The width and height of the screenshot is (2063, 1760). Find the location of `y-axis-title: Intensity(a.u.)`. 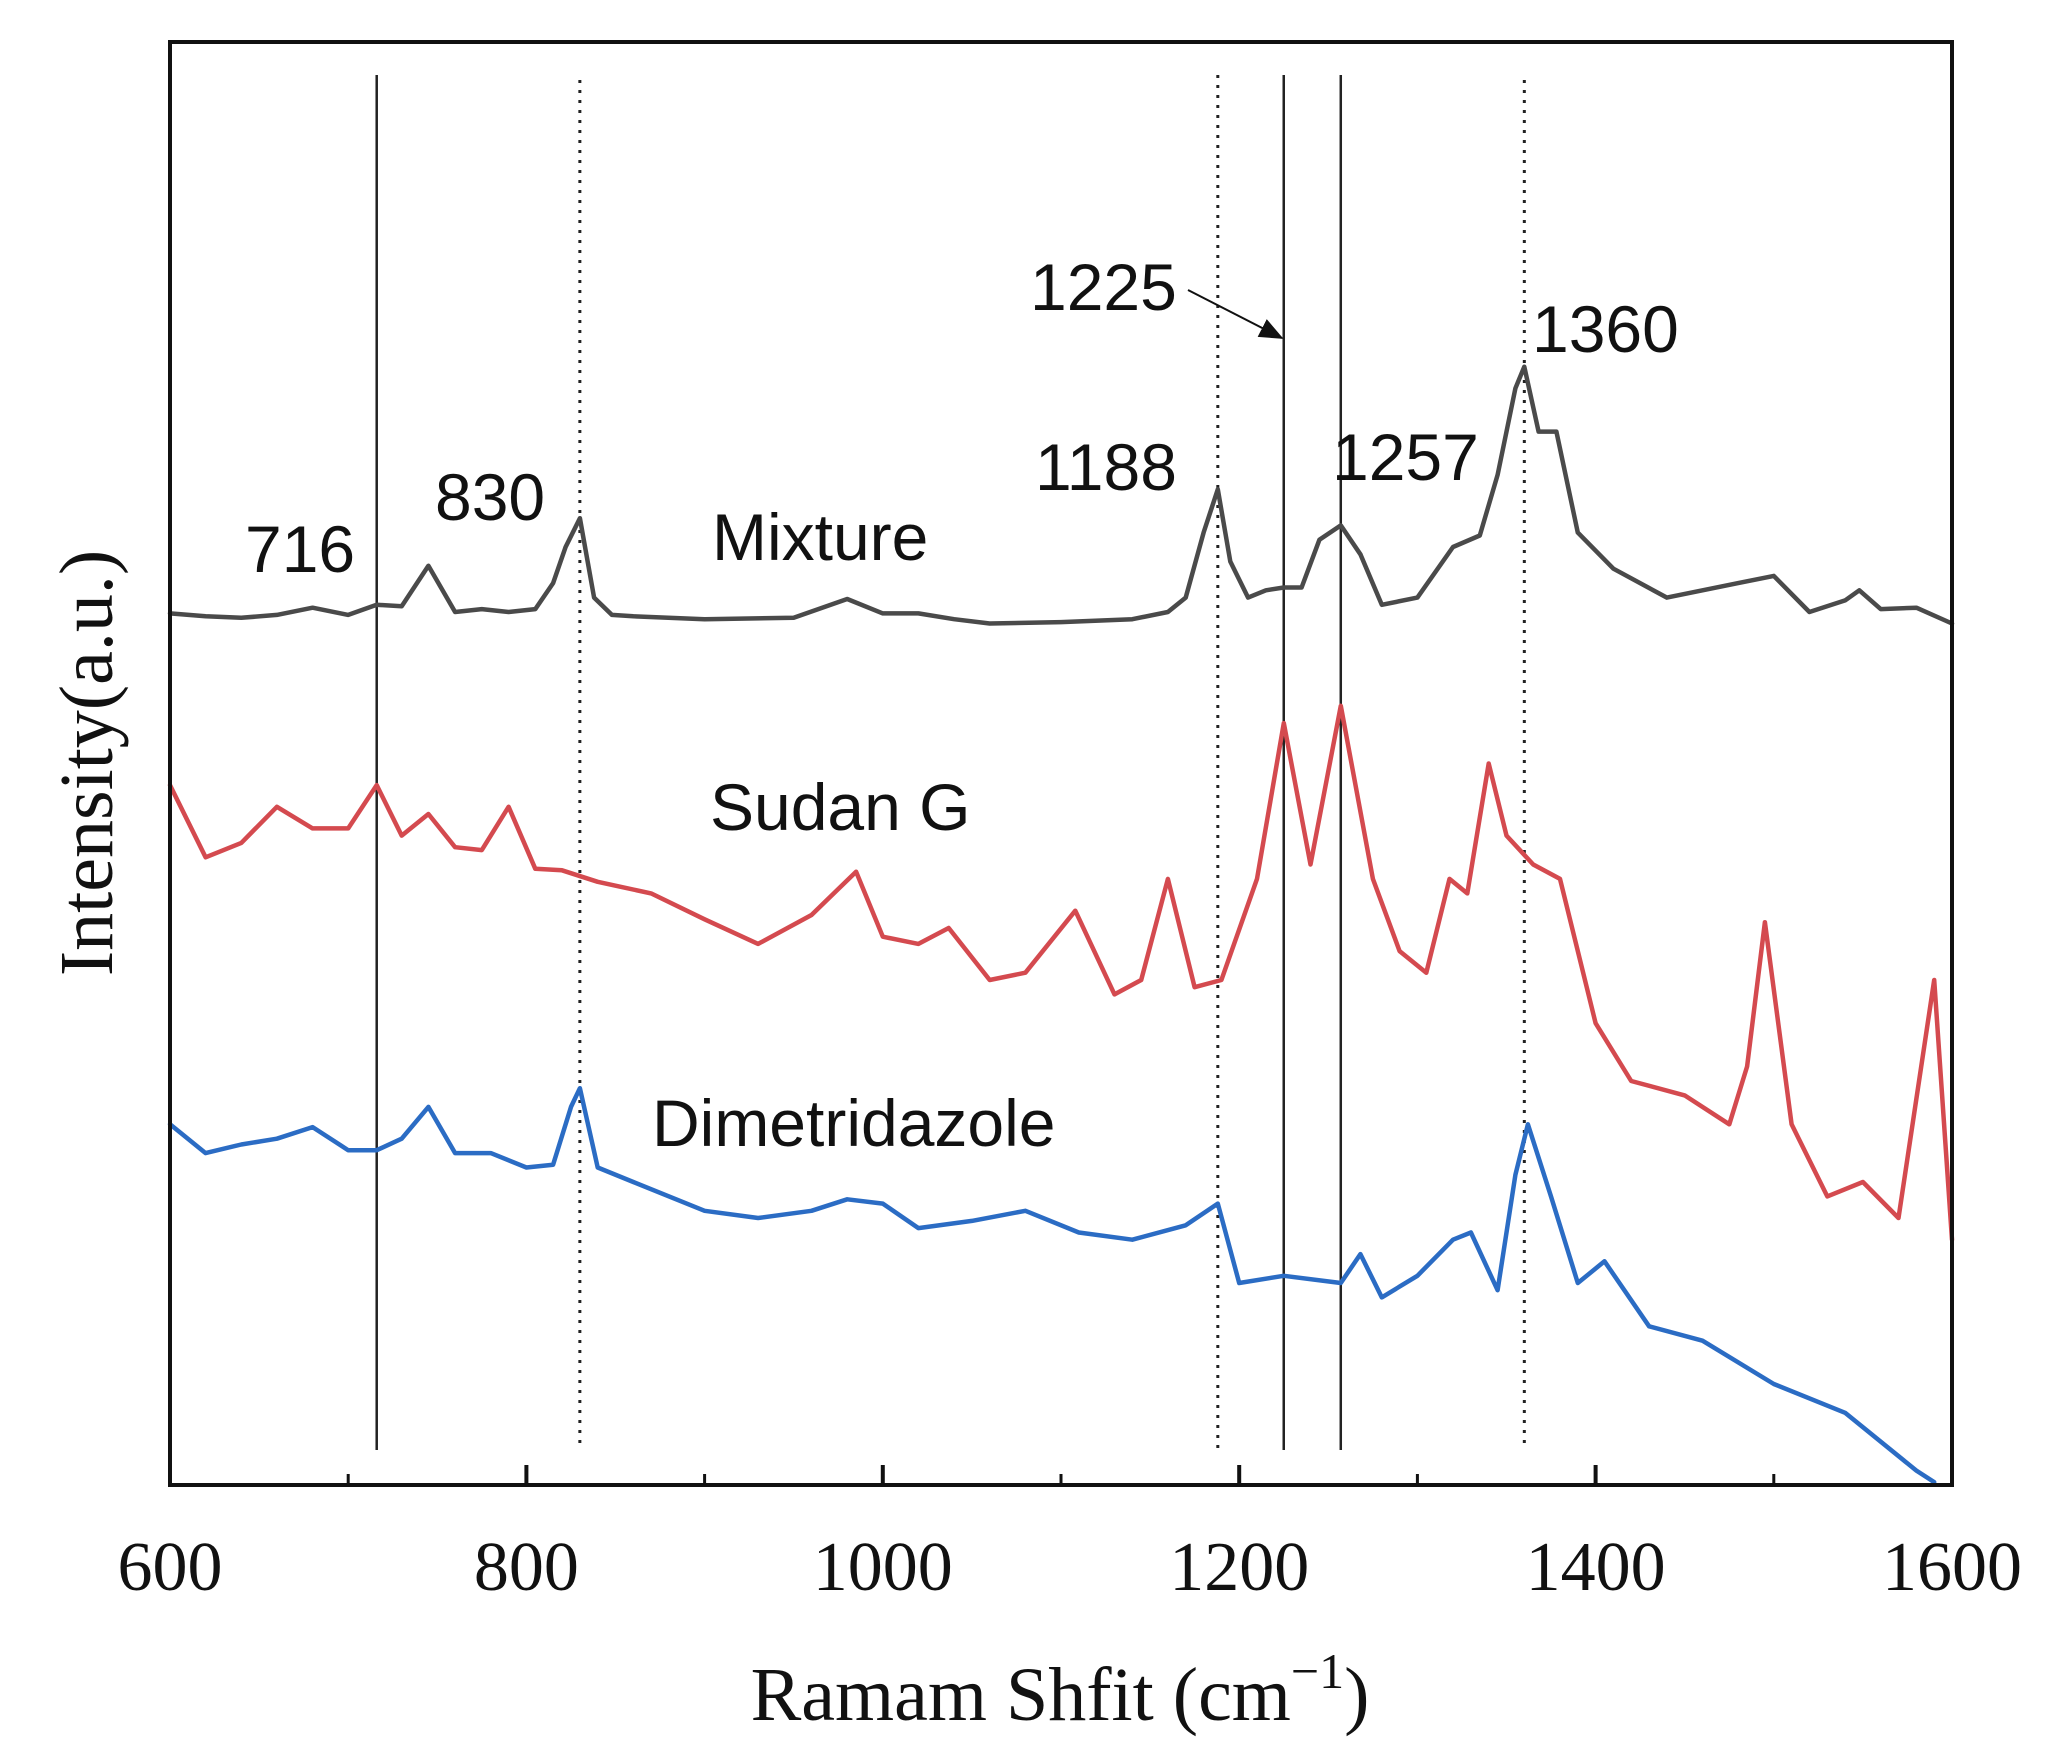

y-axis-title: Intensity(a.u.) is located at coordinates (87, 763).